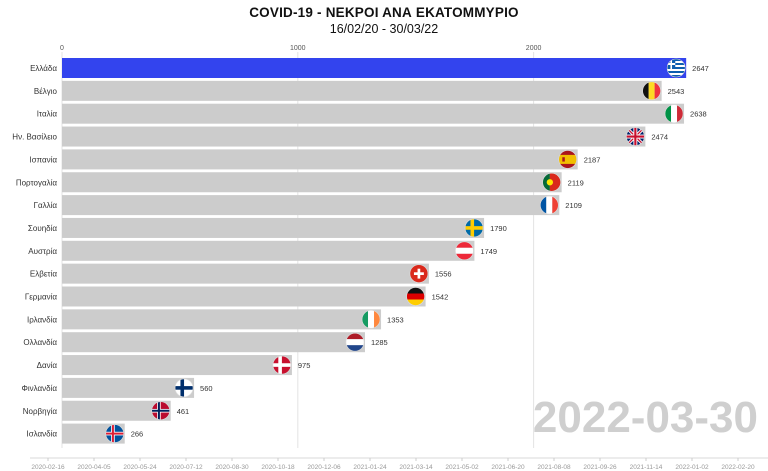 This screenshot has width=768, height=471. I want to click on category-label: Πορτογαλία, so click(37, 182).